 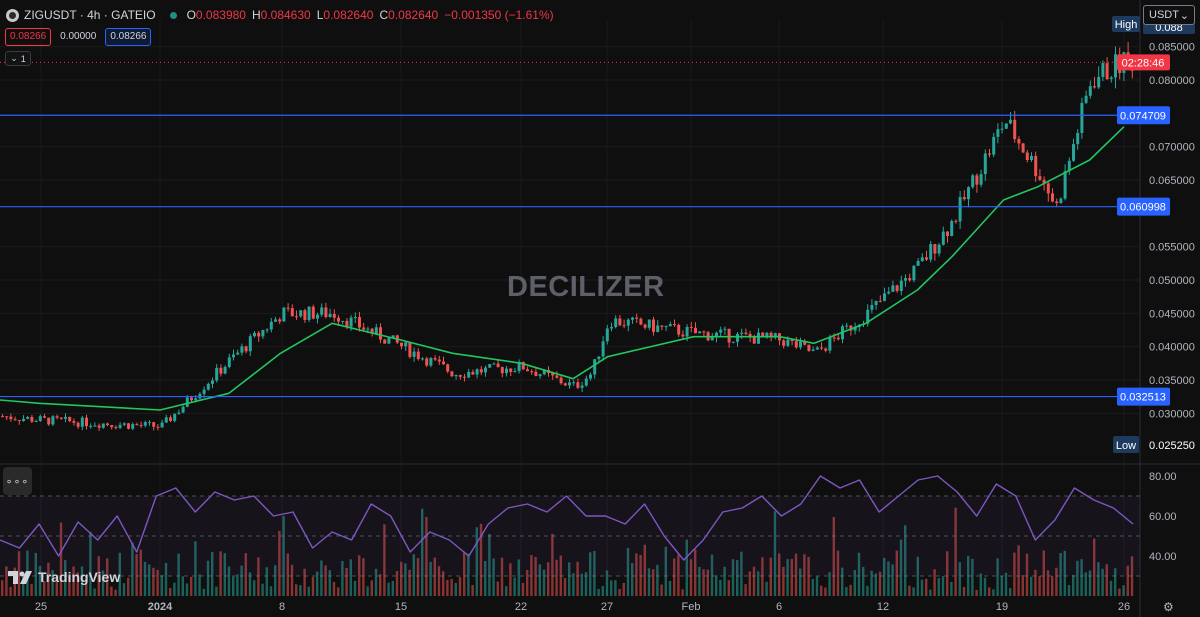 What do you see at coordinates (41, 607) in the screenshot?
I see `time-tick-label: 25` at bounding box center [41, 607].